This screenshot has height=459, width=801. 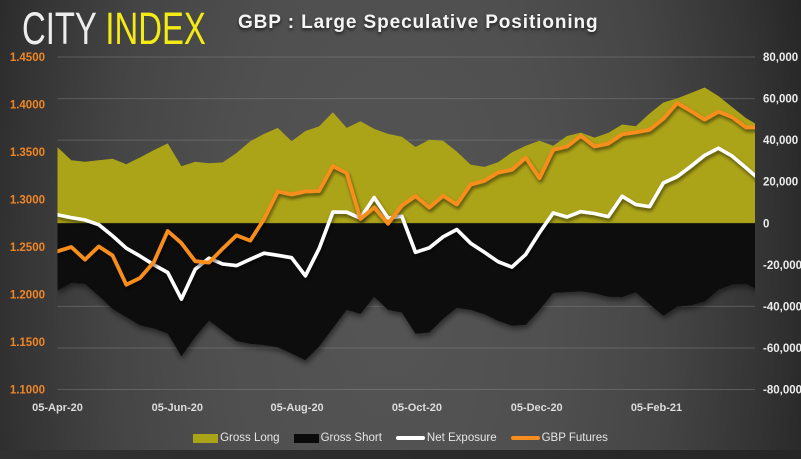 What do you see at coordinates (27, 391) in the screenshot?
I see `left-axis-label: 1.1000` at bounding box center [27, 391].